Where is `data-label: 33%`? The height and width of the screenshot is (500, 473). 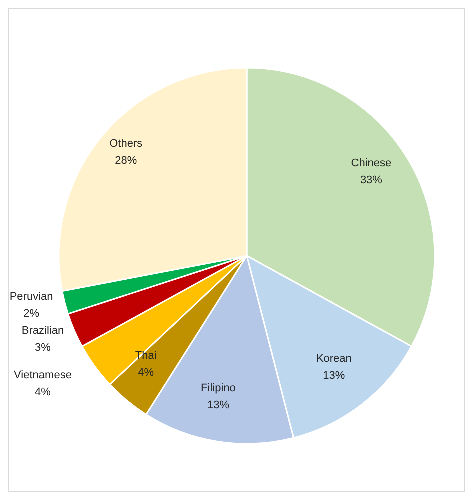
data-label: 33% is located at coordinates (371, 180).